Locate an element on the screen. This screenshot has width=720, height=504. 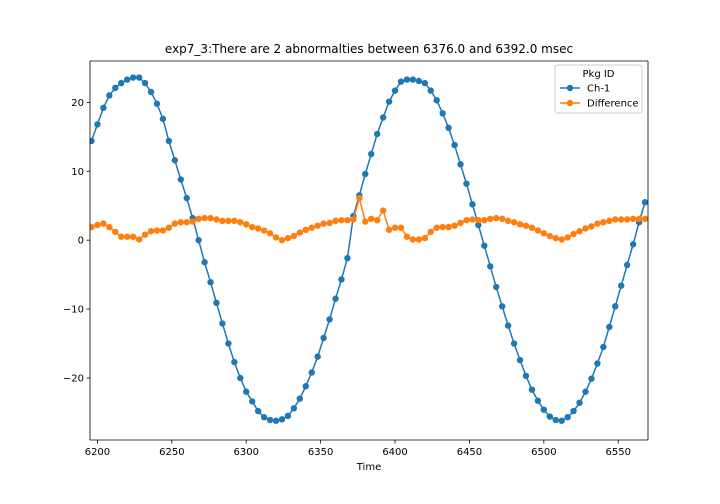
x-axis-label: Time is located at coordinates (368, 467).